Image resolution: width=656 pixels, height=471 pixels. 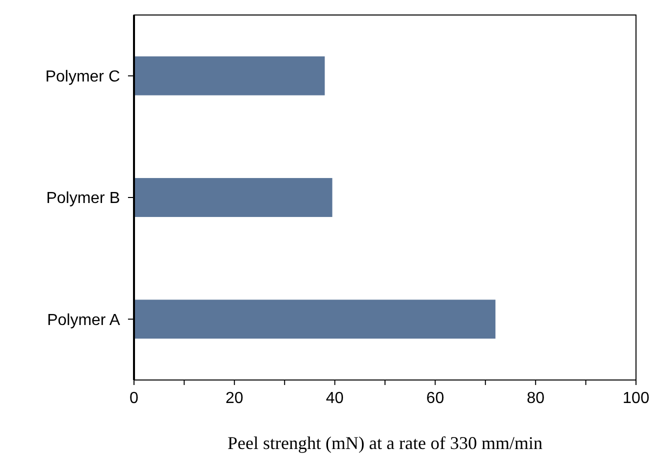 I want to click on x-axis-title: Peel strenght (mN) at a rate of 330 mm/min, so click(x=385, y=443).